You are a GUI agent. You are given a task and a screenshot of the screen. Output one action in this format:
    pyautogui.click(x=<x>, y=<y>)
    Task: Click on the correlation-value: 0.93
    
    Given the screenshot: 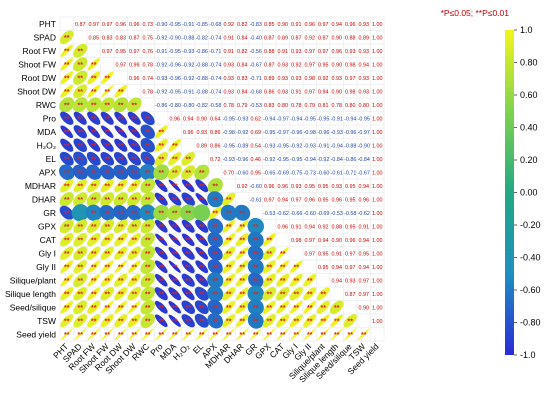 What is the action you would take?
    pyautogui.click(x=364, y=79)
    